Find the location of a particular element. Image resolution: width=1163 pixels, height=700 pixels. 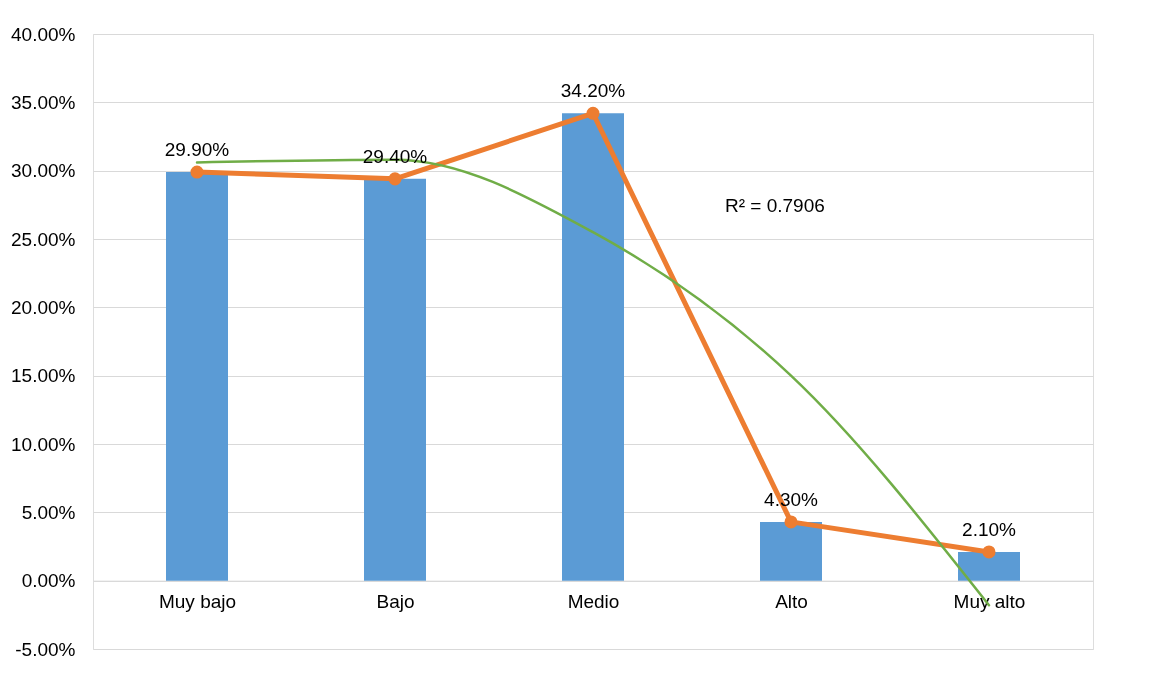

y-tick-label: 40.00% is located at coordinates (43, 34).